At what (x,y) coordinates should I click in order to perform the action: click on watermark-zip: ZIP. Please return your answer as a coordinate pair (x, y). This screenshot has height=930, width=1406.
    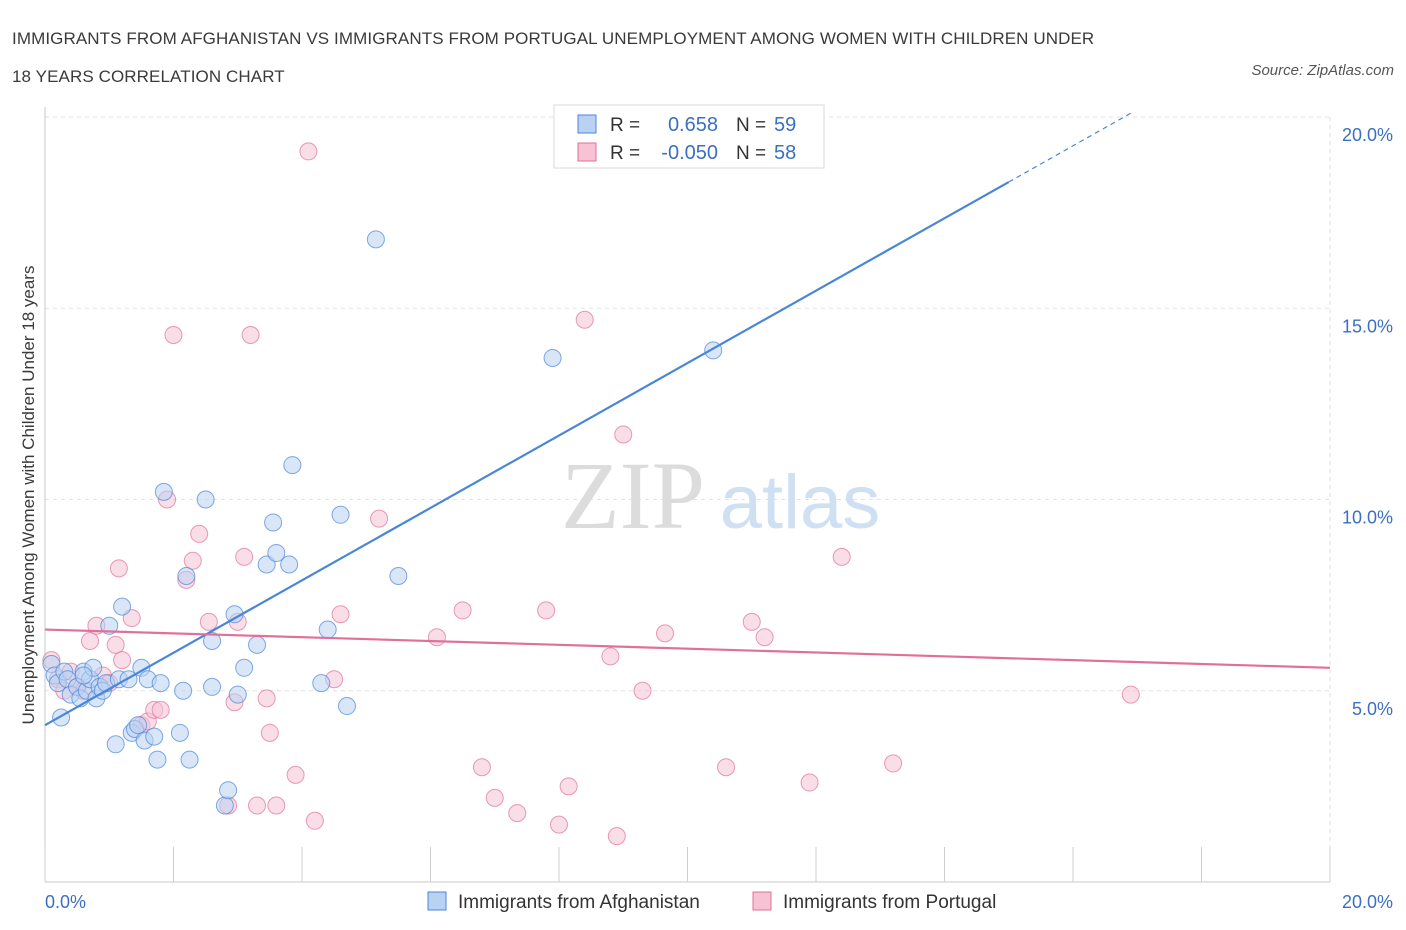
    Looking at the image, I should click on (633, 495).